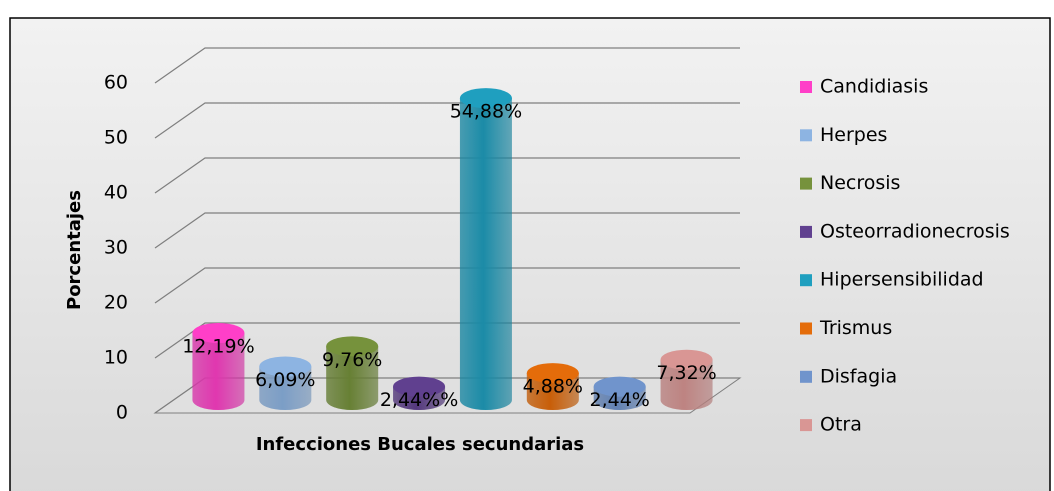  I want to click on legend-label: Necrosis, so click(860, 183).